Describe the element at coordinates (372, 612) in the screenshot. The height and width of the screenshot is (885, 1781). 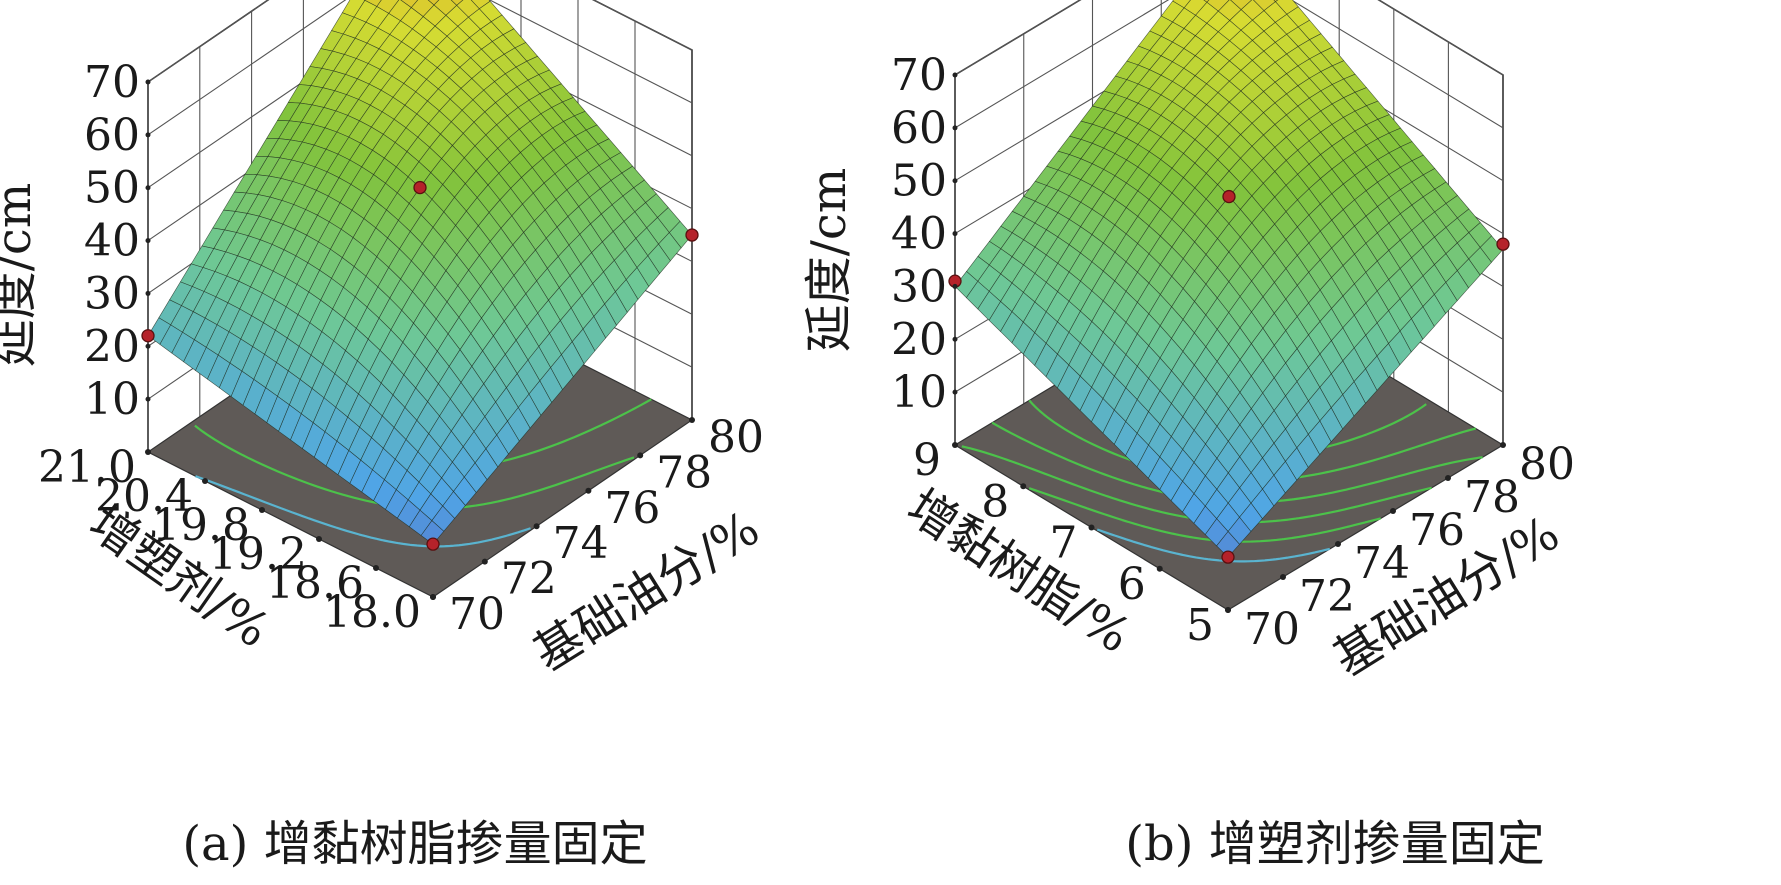
I see `x-tick-label: 18.0` at that location.